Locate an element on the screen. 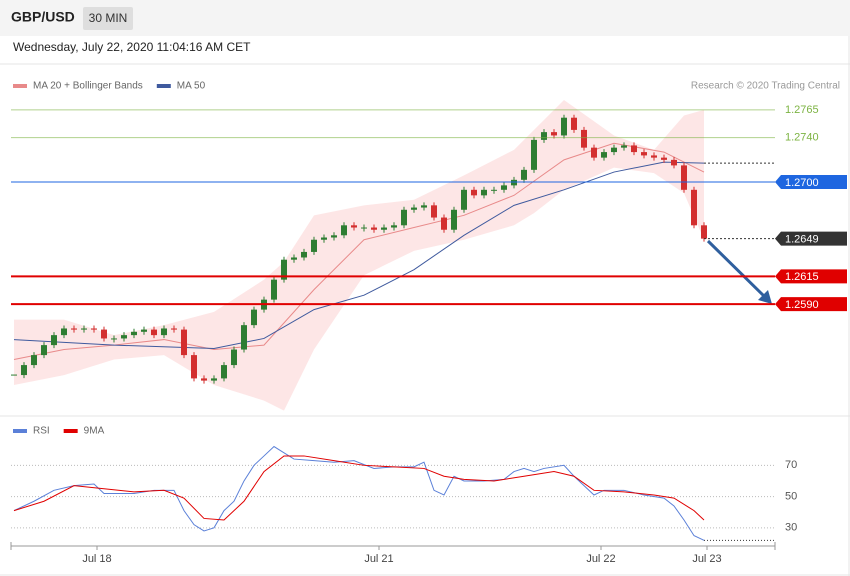 This screenshot has height=576, width=850. subtitle: Wednesday, July 22, 2020 11:04:16 AM CET is located at coordinates (132, 47).